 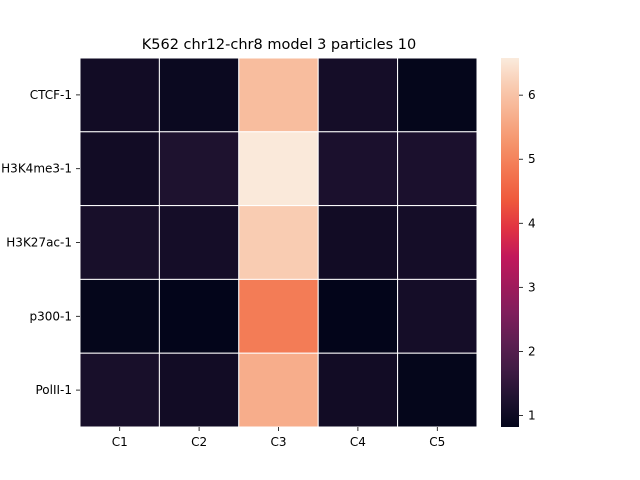 I want to click on column-tick-label: C2, so click(x=199, y=442).